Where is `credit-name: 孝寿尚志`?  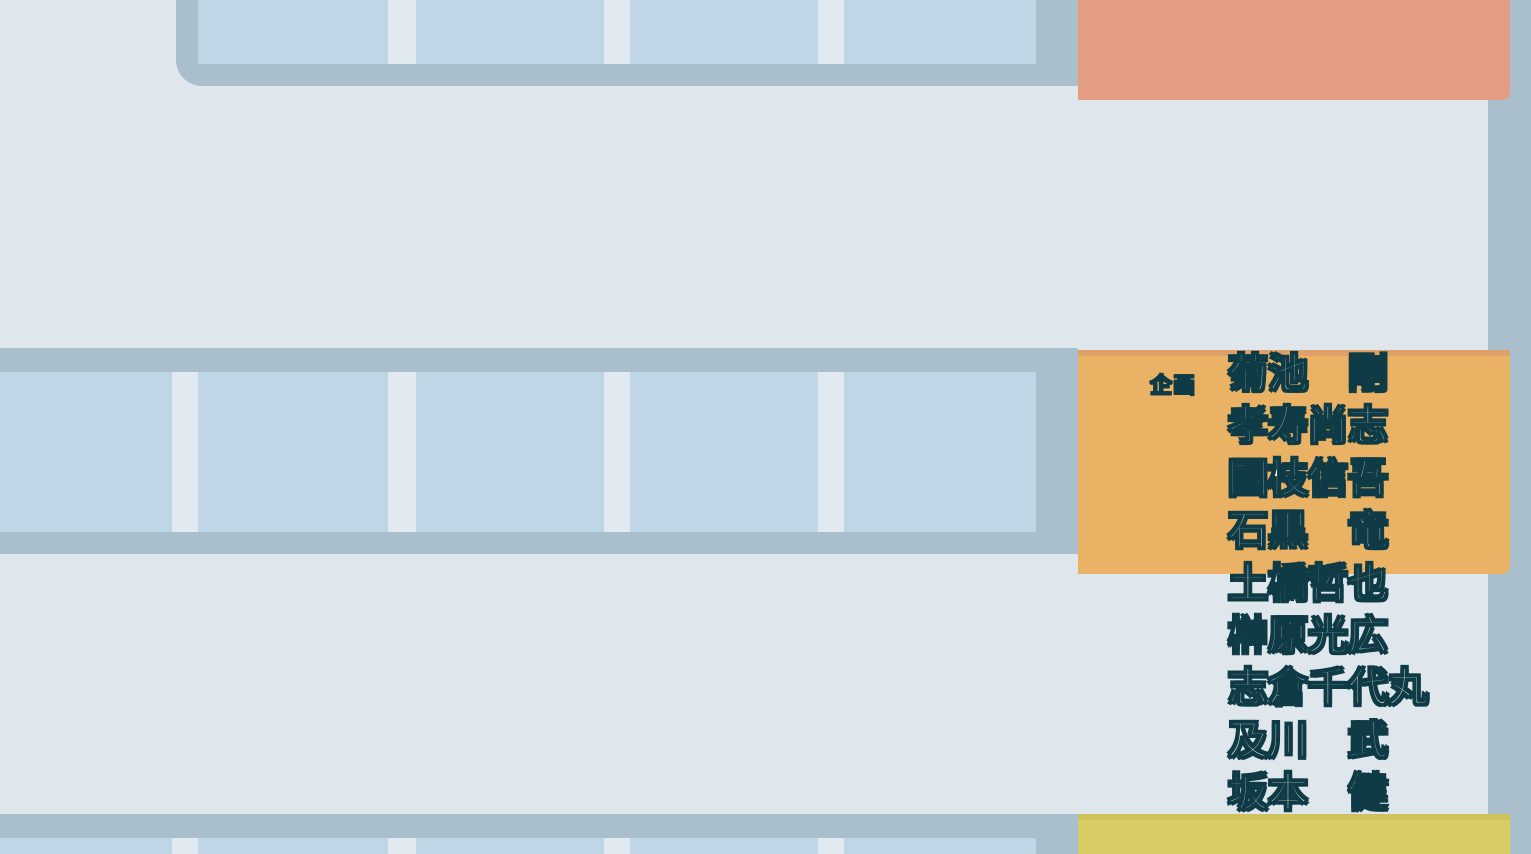
credit-name: 孝寿尚志 is located at coordinates (1308, 427).